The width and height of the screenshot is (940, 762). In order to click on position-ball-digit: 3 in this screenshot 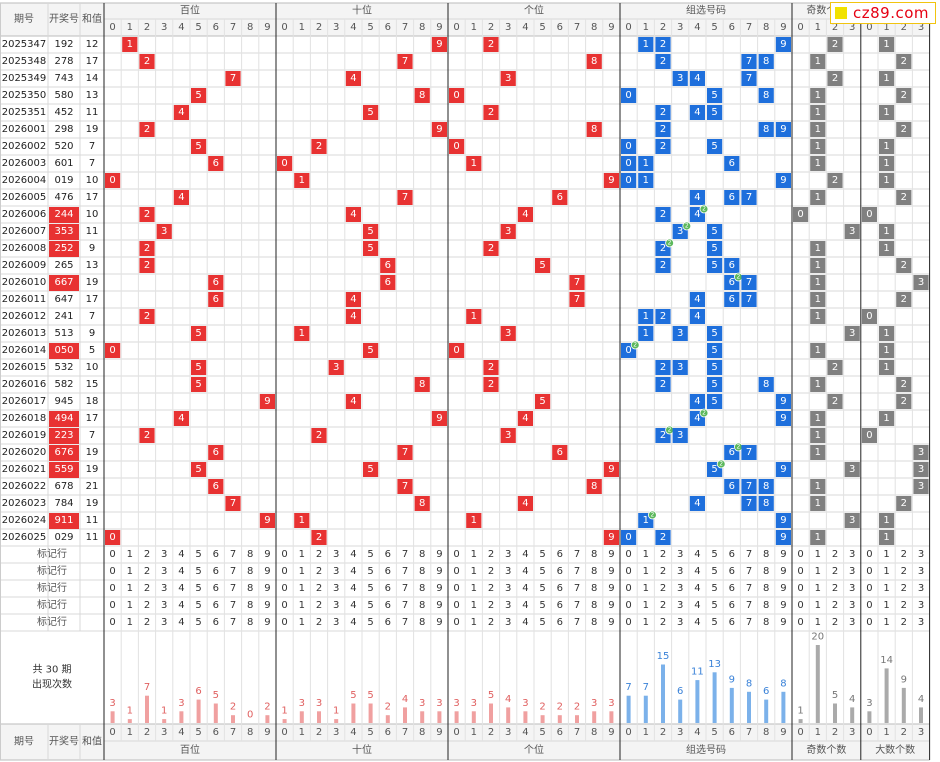, I will do `click(508, 231)`.